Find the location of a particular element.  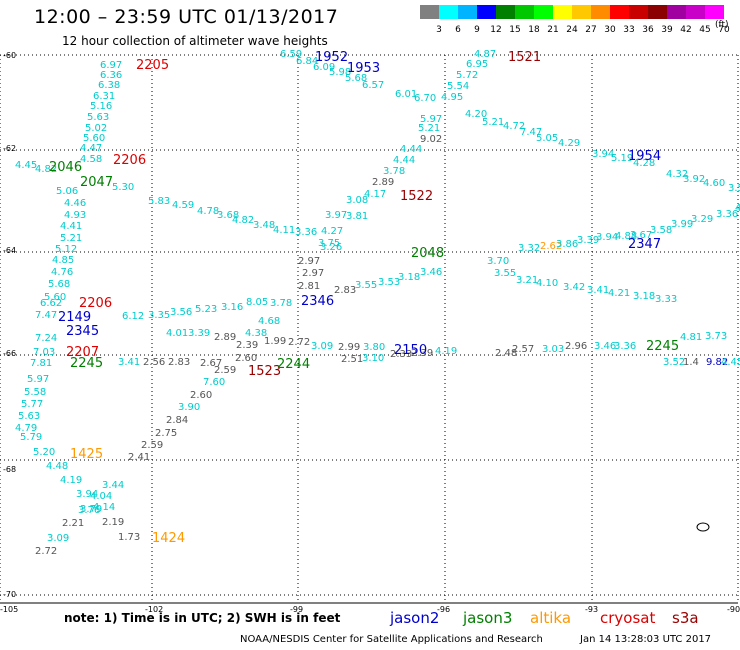

swh-value: 5.19 is located at coordinates (622, 158).